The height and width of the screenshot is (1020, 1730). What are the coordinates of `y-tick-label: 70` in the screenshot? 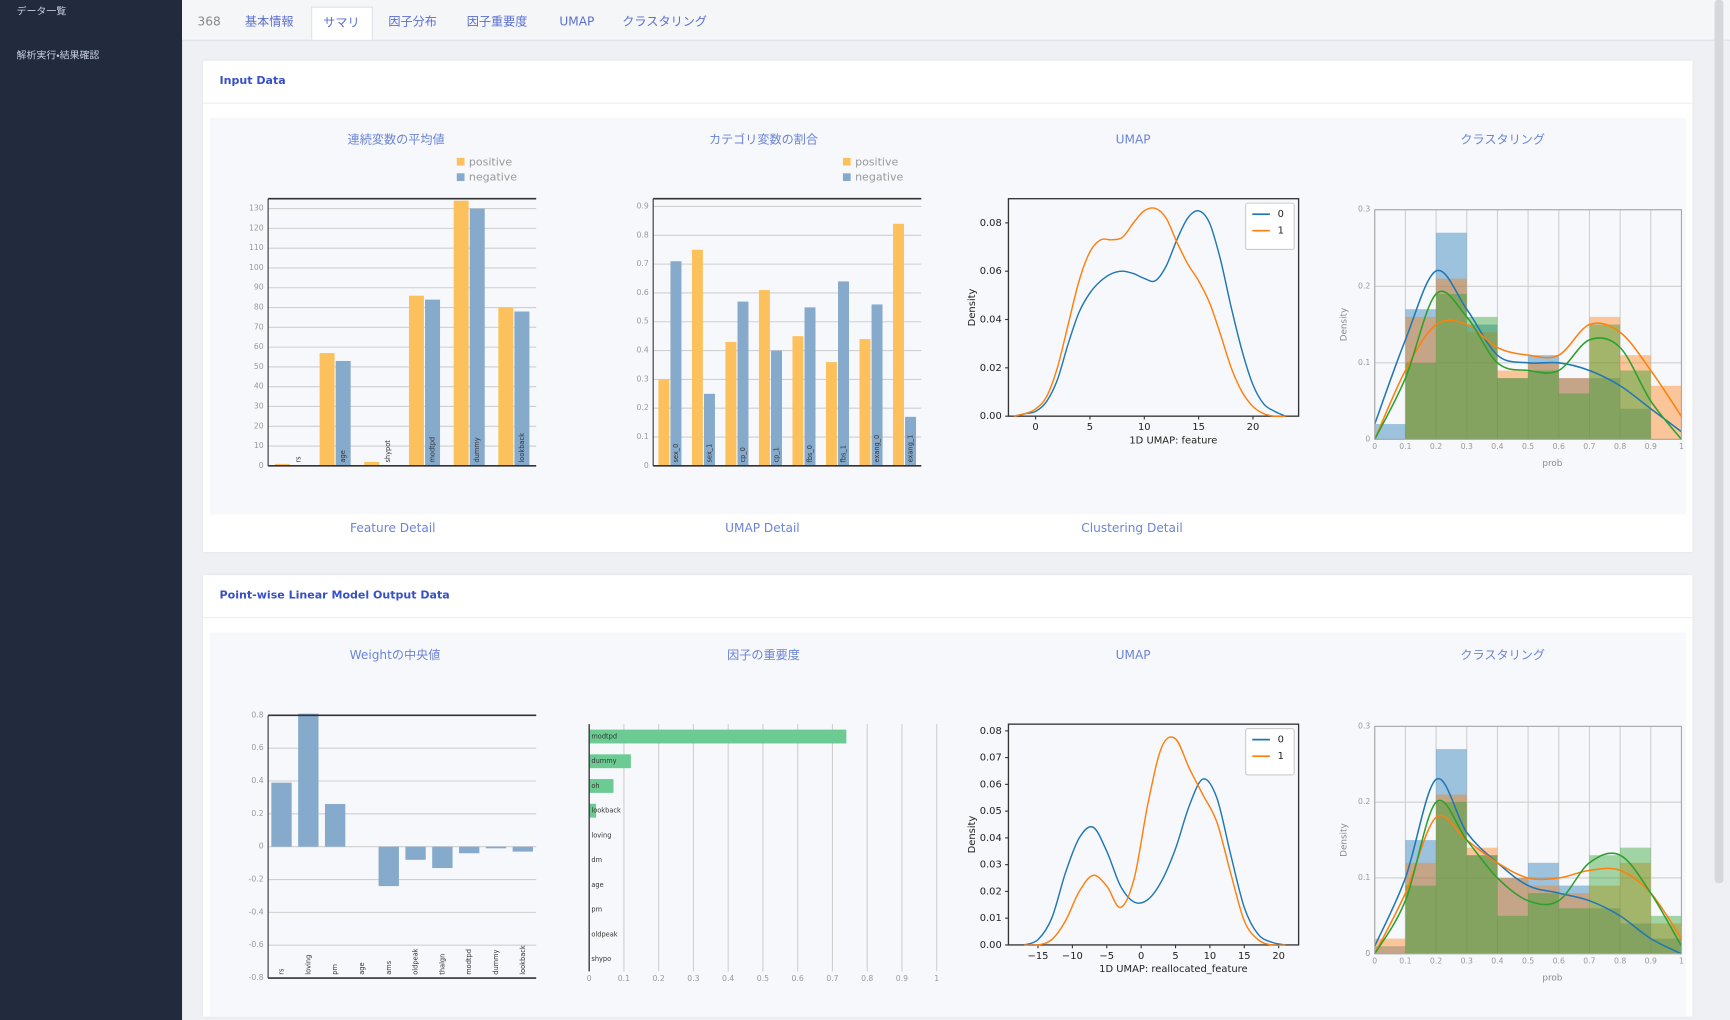 It's located at (259, 326).